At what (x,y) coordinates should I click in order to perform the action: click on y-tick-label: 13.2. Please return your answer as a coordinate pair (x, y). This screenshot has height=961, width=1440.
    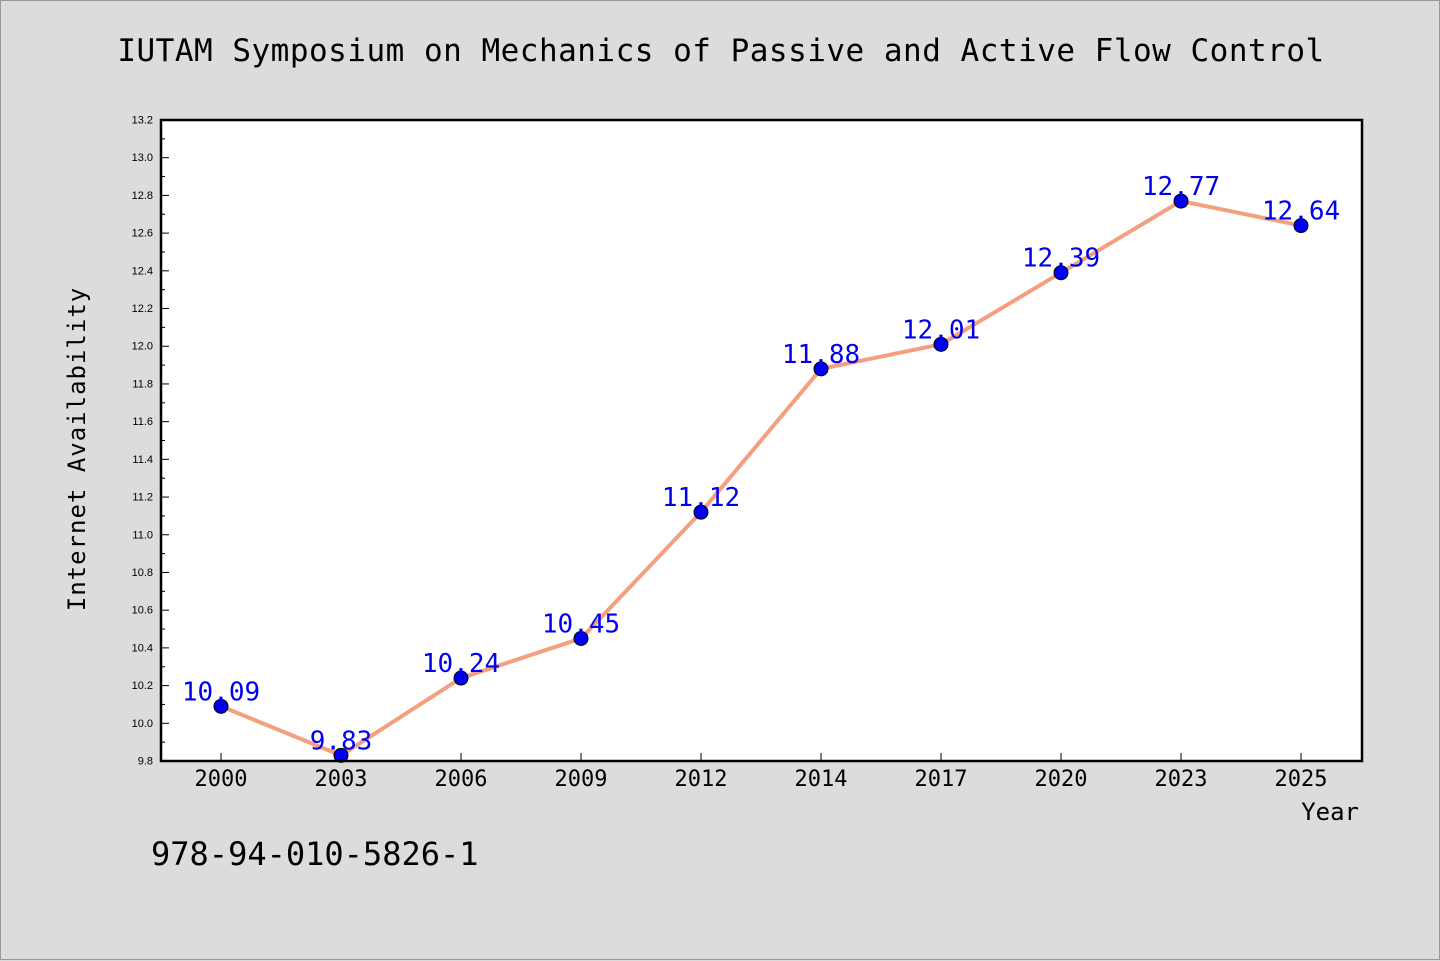
    Looking at the image, I should click on (142, 121).